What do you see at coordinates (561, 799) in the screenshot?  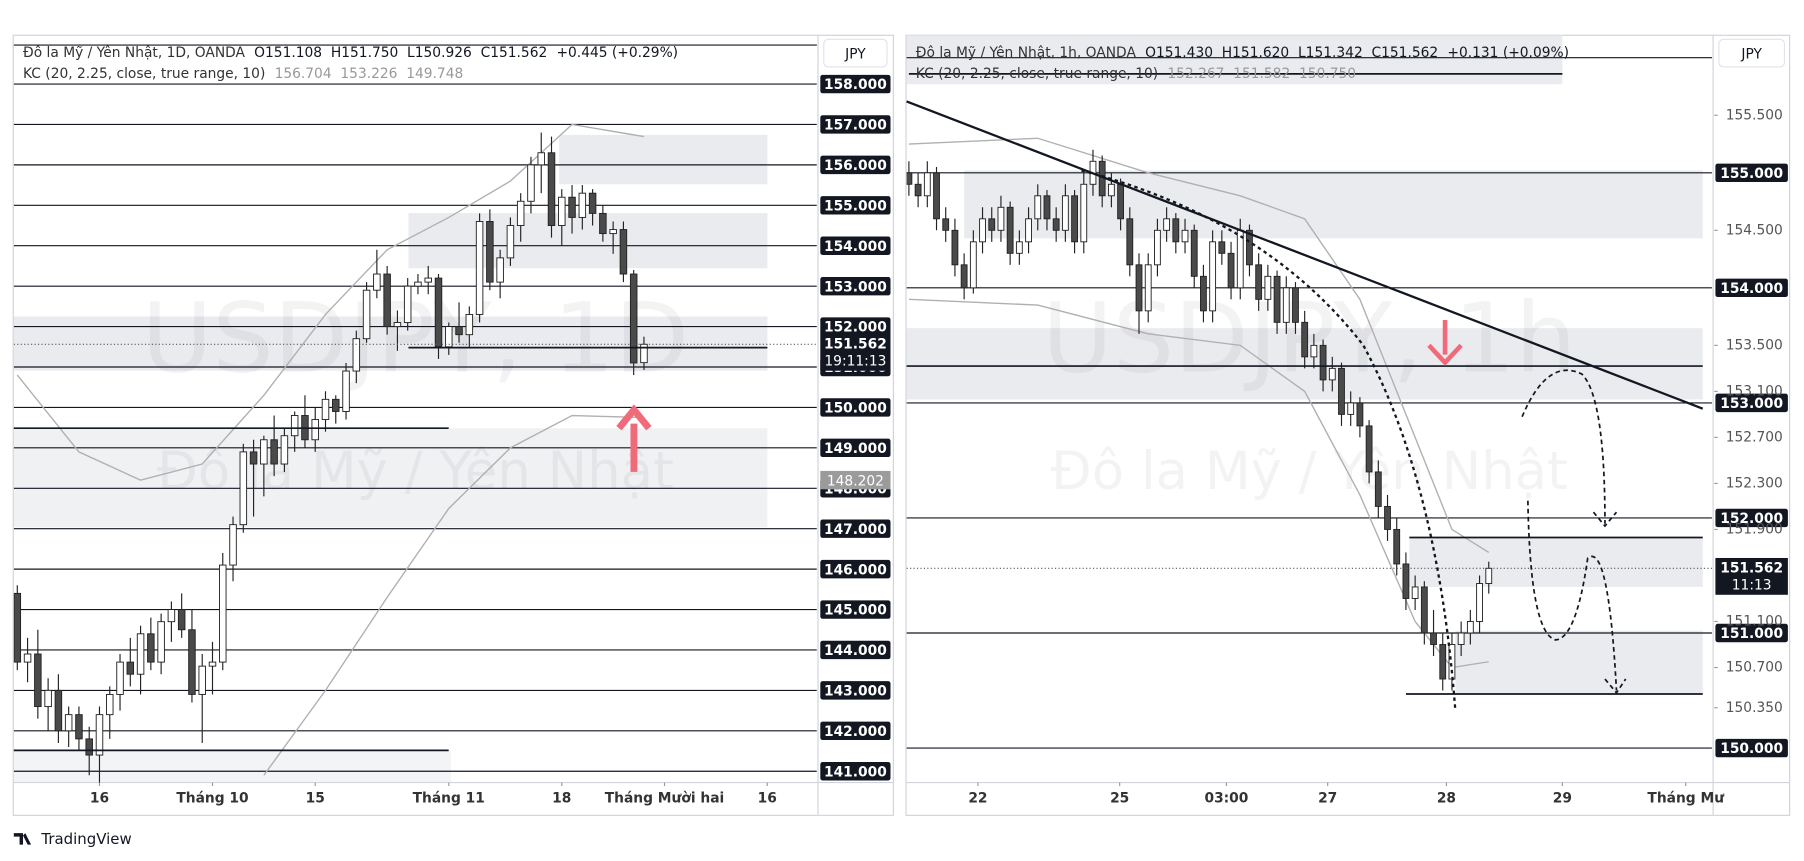 I see `x-tick-label: 18` at bounding box center [561, 799].